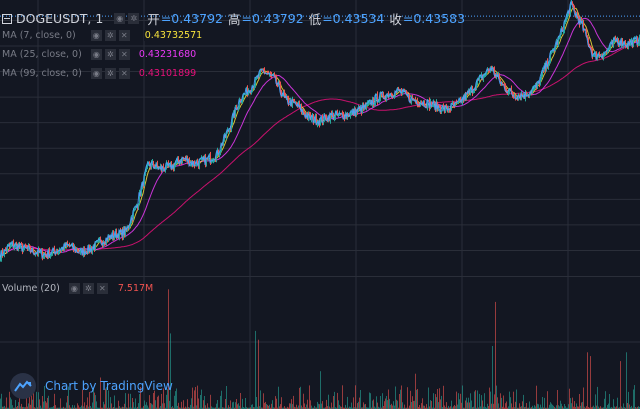 Image resolution: width=640 pixels, height=409 pixels. What do you see at coordinates (91, 386) in the screenshot?
I see `tradingview-watermark: Chart by TradingView` at bounding box center [91, 386].